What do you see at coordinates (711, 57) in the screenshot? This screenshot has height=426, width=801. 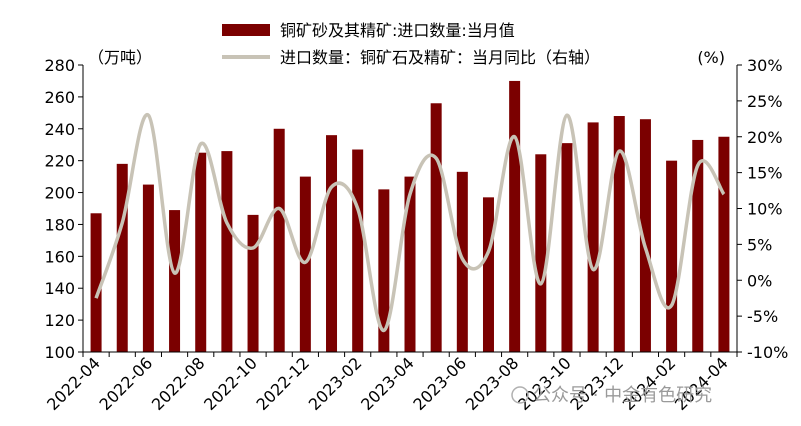 I see `right-axis-unit-label: (%)` at bounding box center [711, 57].